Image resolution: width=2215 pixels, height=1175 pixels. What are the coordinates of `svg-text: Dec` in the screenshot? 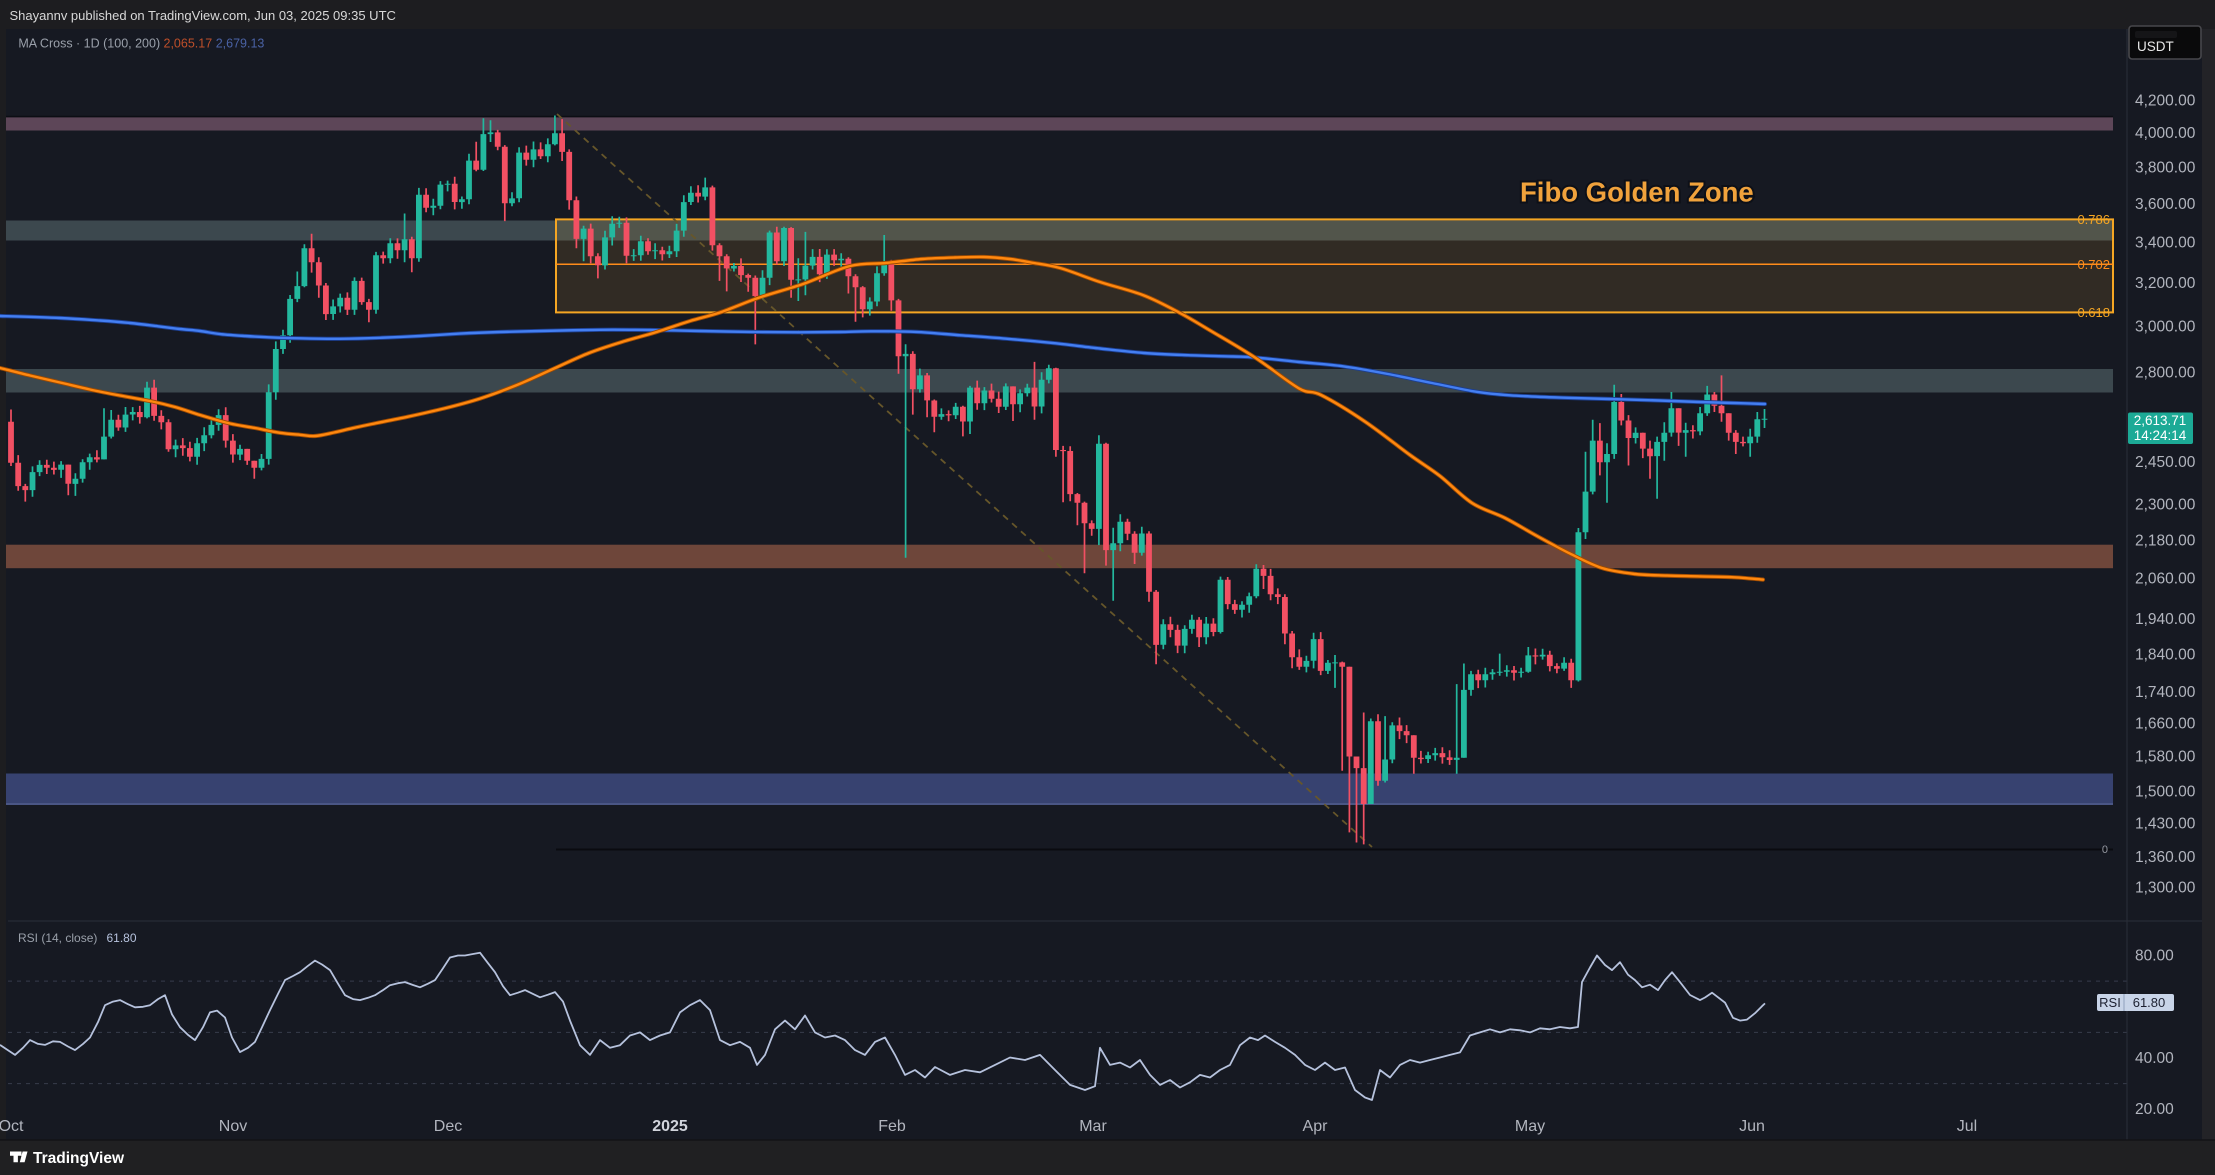 It's located at (448, 1126).